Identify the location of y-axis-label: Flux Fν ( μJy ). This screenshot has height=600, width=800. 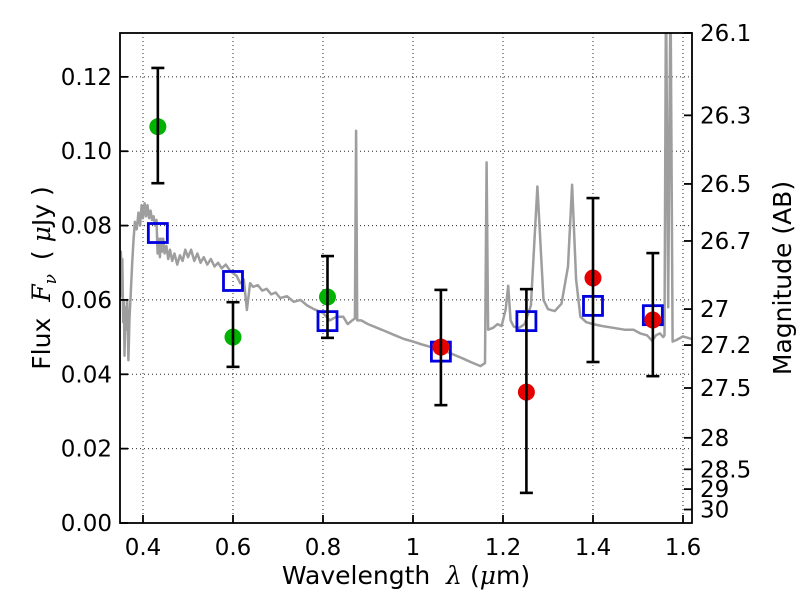
(44, 277).